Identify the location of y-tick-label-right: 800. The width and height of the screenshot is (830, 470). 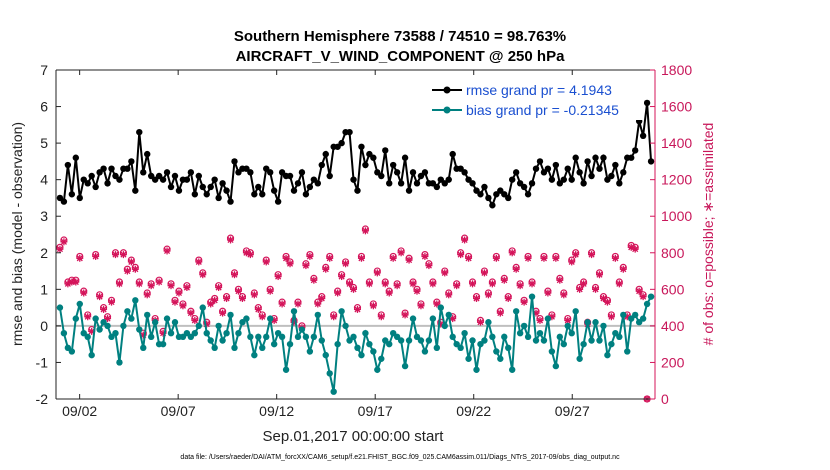
(673, 253).